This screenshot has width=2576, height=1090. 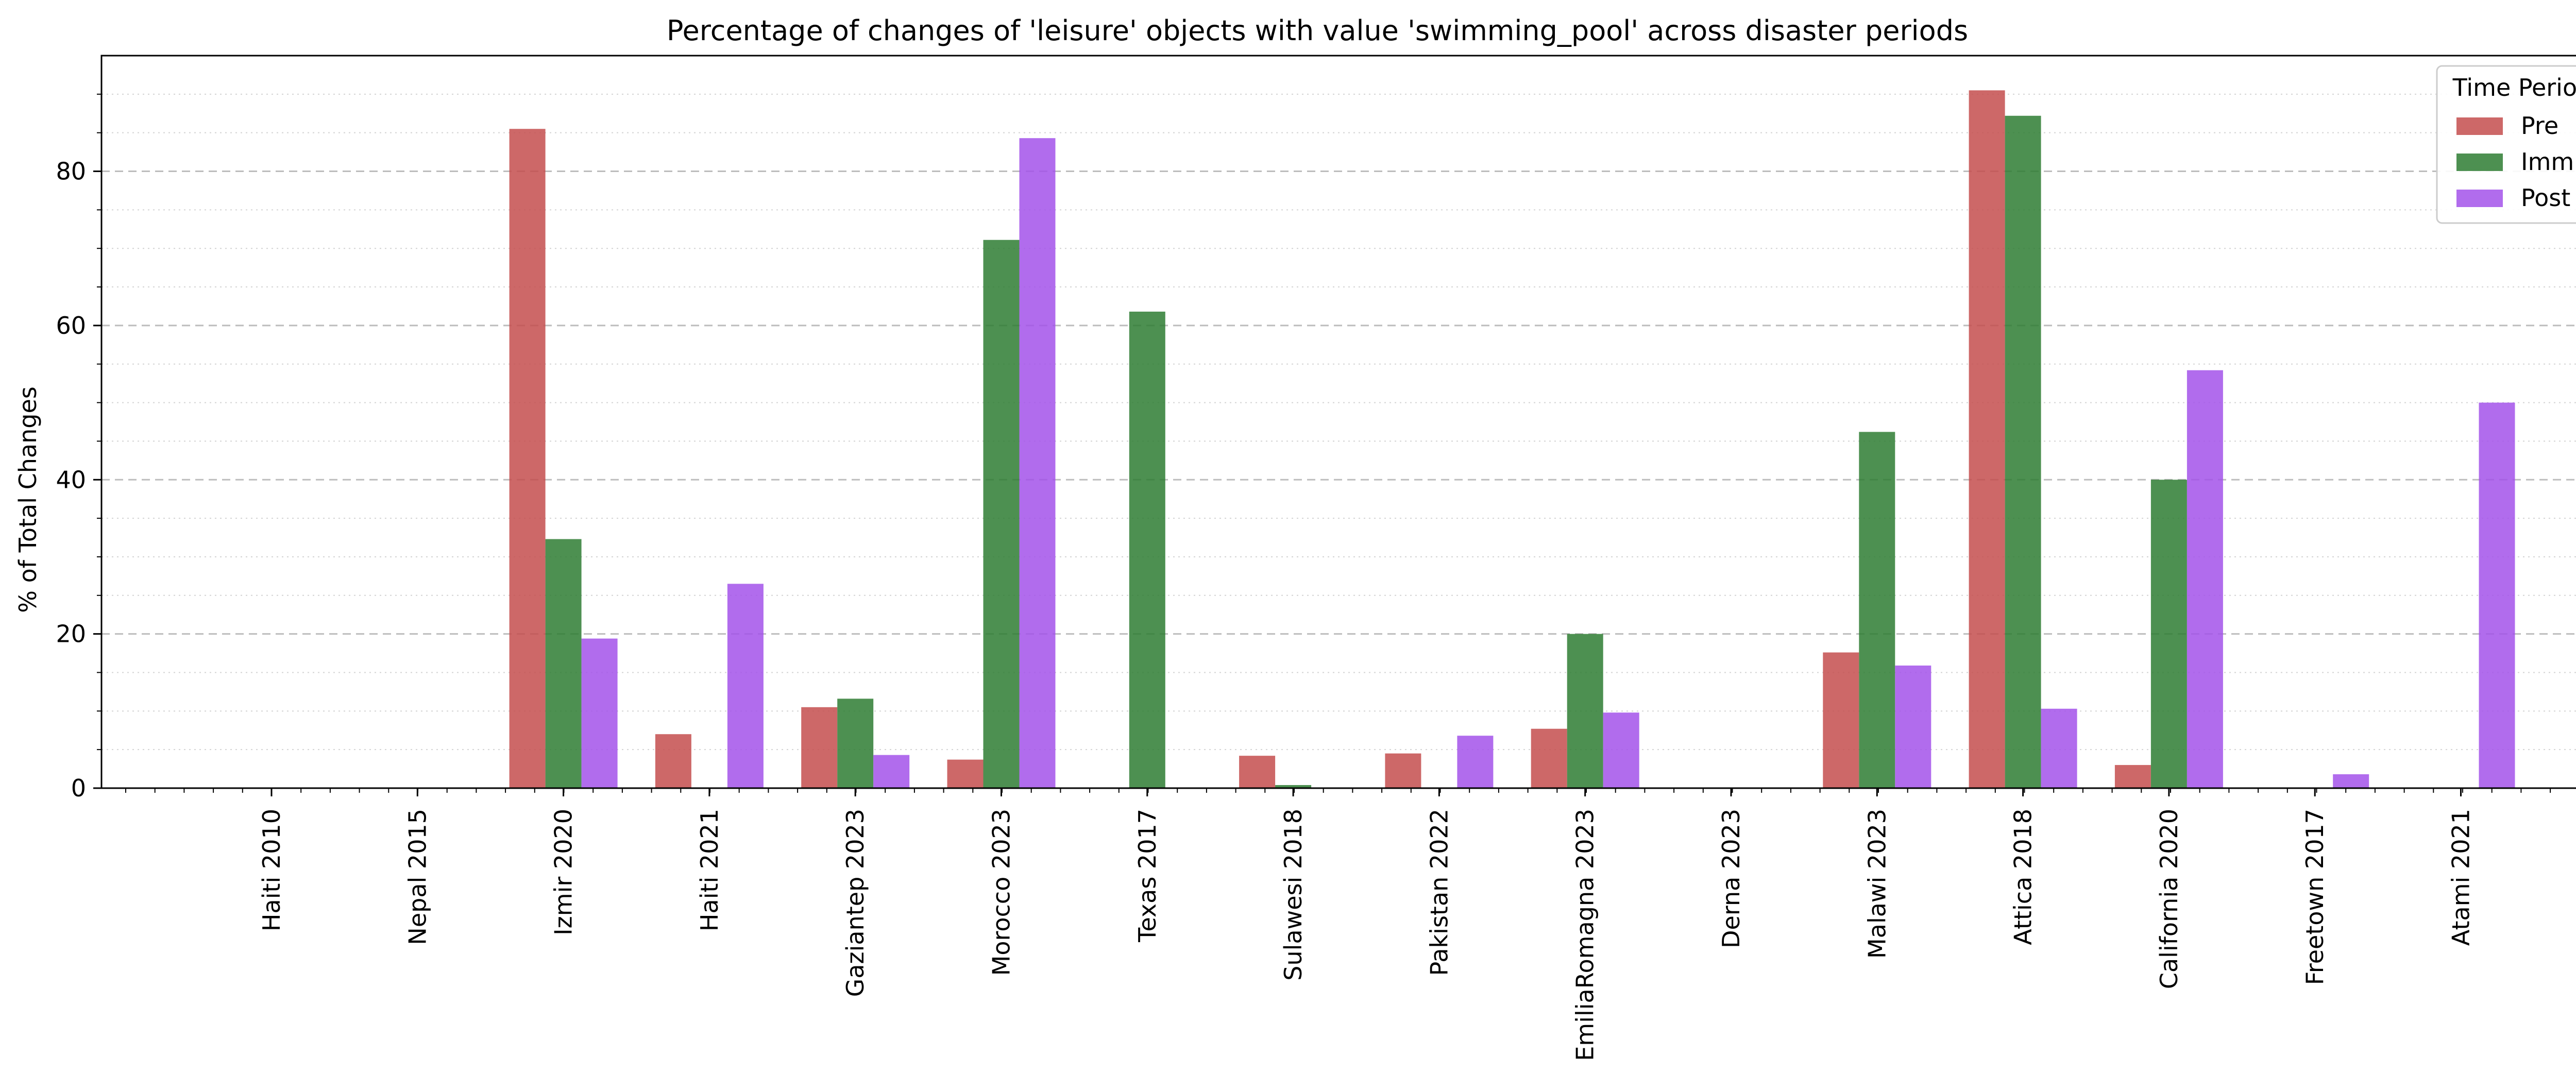 What do you see at coordinates (2479, 126) in the screenshot?
I see `legend-swatch-pre` at bounding box center [2479, 126].